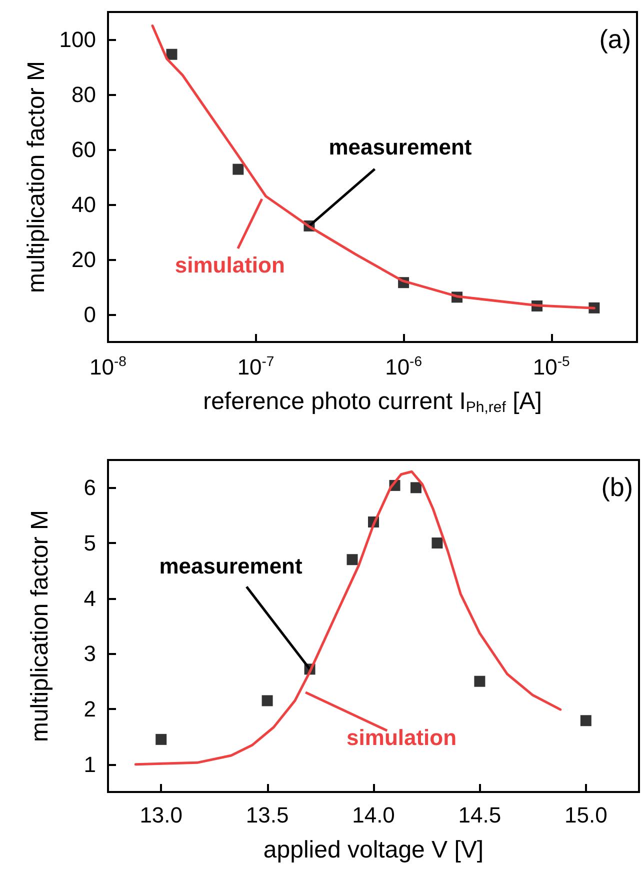 Image resolution: width=644 pixels, height=874 pixels. Describe the element at coordinates (586, 815) in the screenshot. I see `x-tick-label: 15.0` at that location.